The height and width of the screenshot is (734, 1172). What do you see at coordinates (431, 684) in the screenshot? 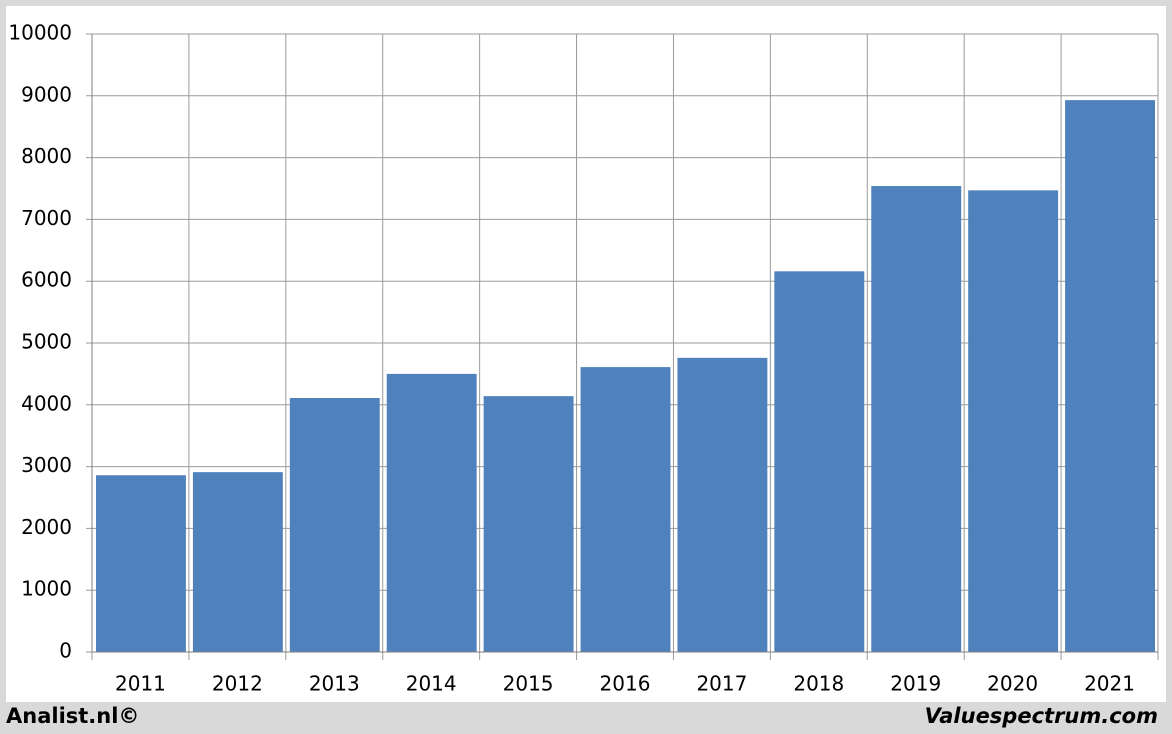
I see `x-tick-label: 2014` at bounding box center [431, 684].